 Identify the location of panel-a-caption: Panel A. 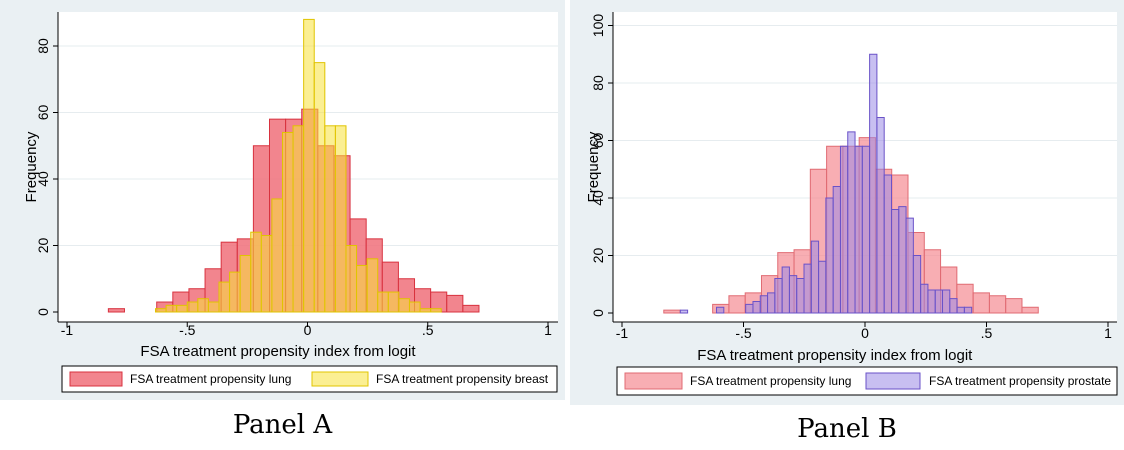
(282, 425).